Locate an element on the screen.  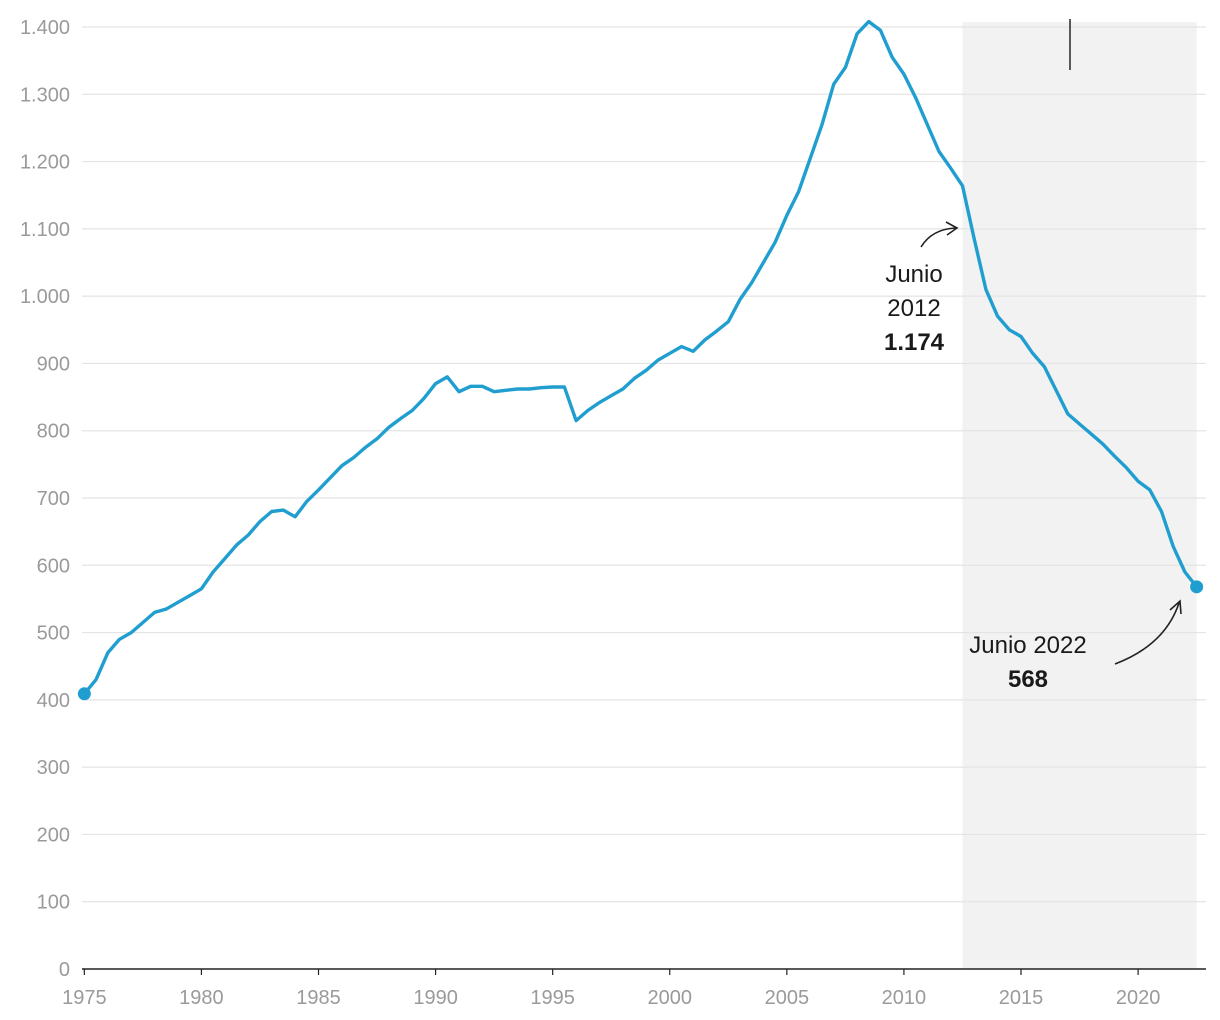
annotation-2012-arrowhead is located at coordinates (952, 228).